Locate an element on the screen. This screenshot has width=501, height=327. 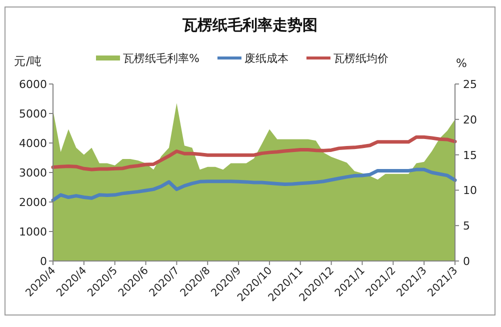
y-tick-label: 3000 is located at coordinates (33, 173).